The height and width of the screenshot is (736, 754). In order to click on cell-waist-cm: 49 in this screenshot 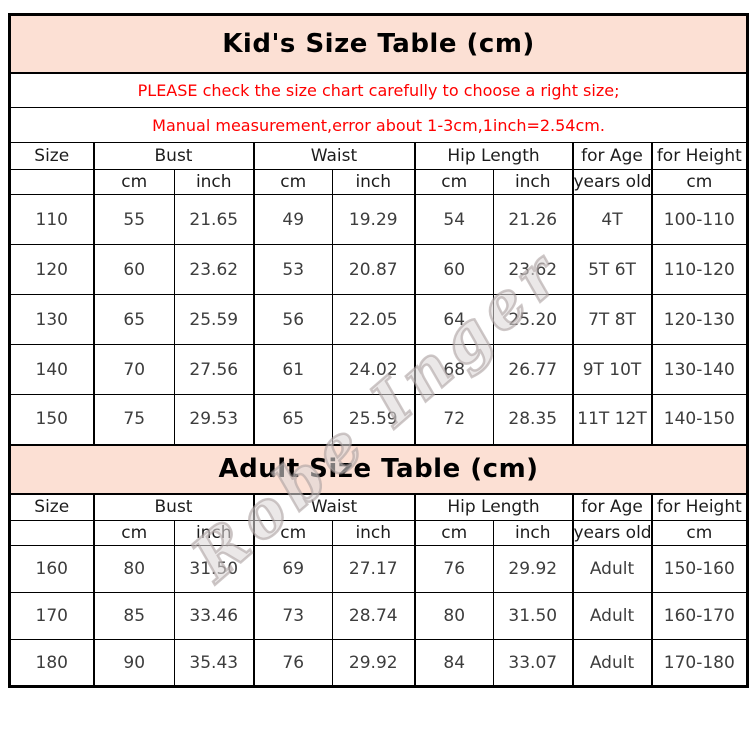, I will do `click(292, 219)`.